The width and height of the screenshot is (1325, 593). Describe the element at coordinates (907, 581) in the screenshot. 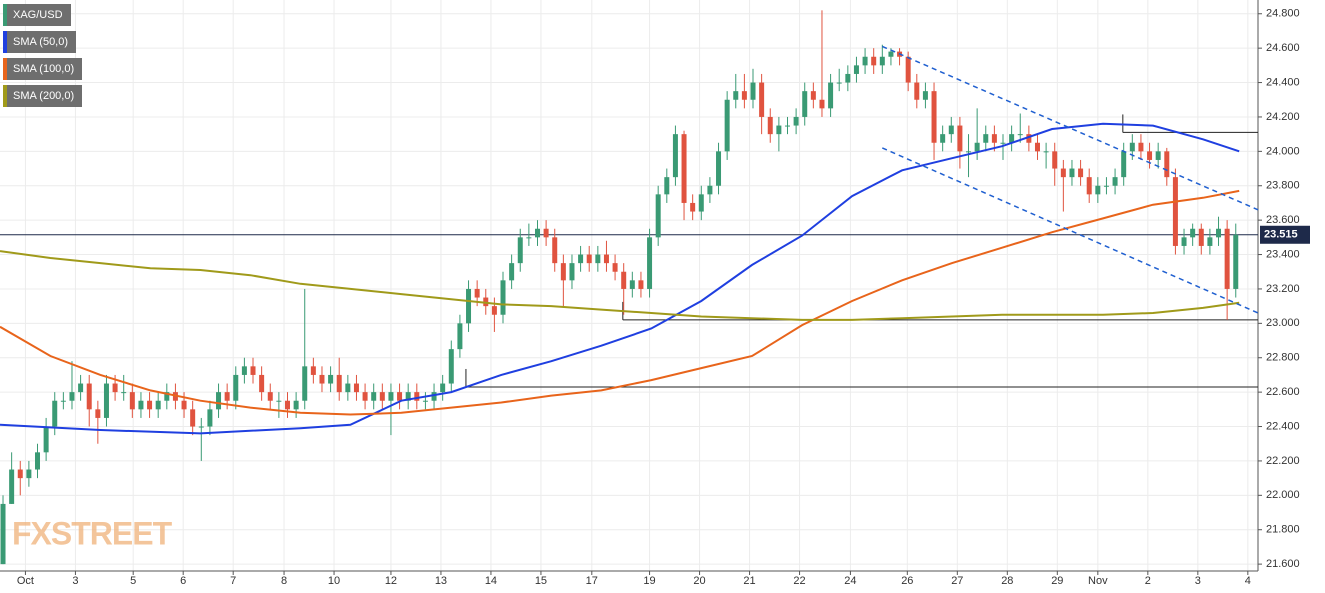

I see `x-tick-label: 26` at that location.